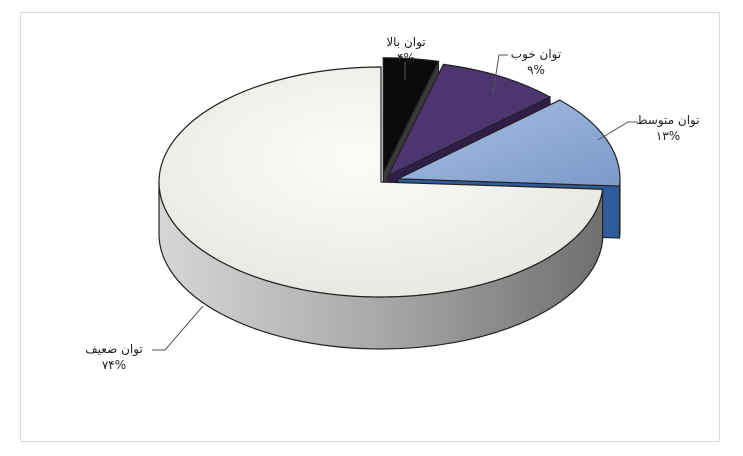  Describe the element at coordinates (536, 54) in the screenshot. I see `slice-label-good: توان خوب` at that location.